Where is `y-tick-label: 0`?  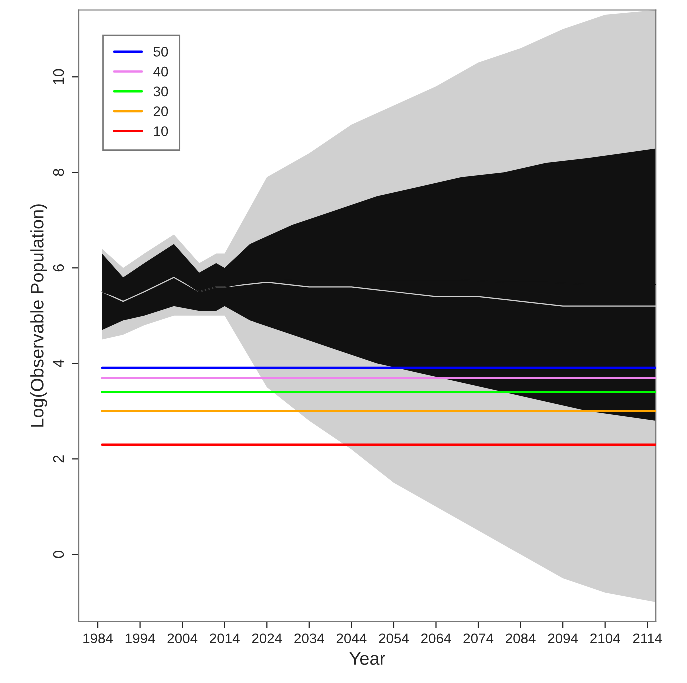 y-tick-label: 0 is located at coordinates (58, 554).